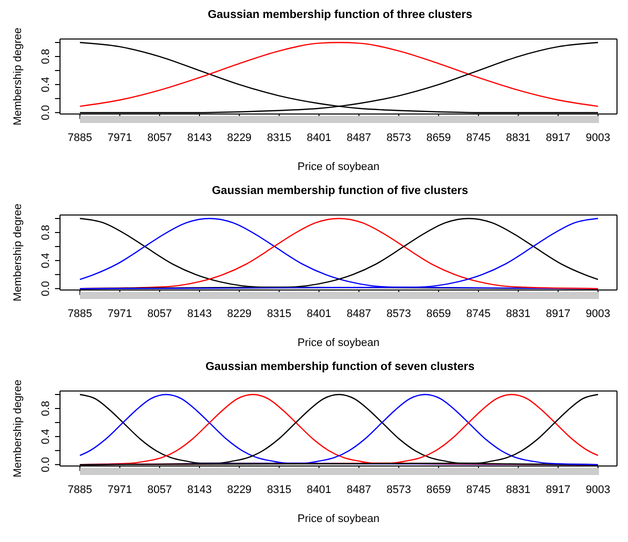 Image resolution: width=628 pixels, height=542 pixels. I want to click on chart-title: Gaussian membership function of seven clusters, so click(340, 367).